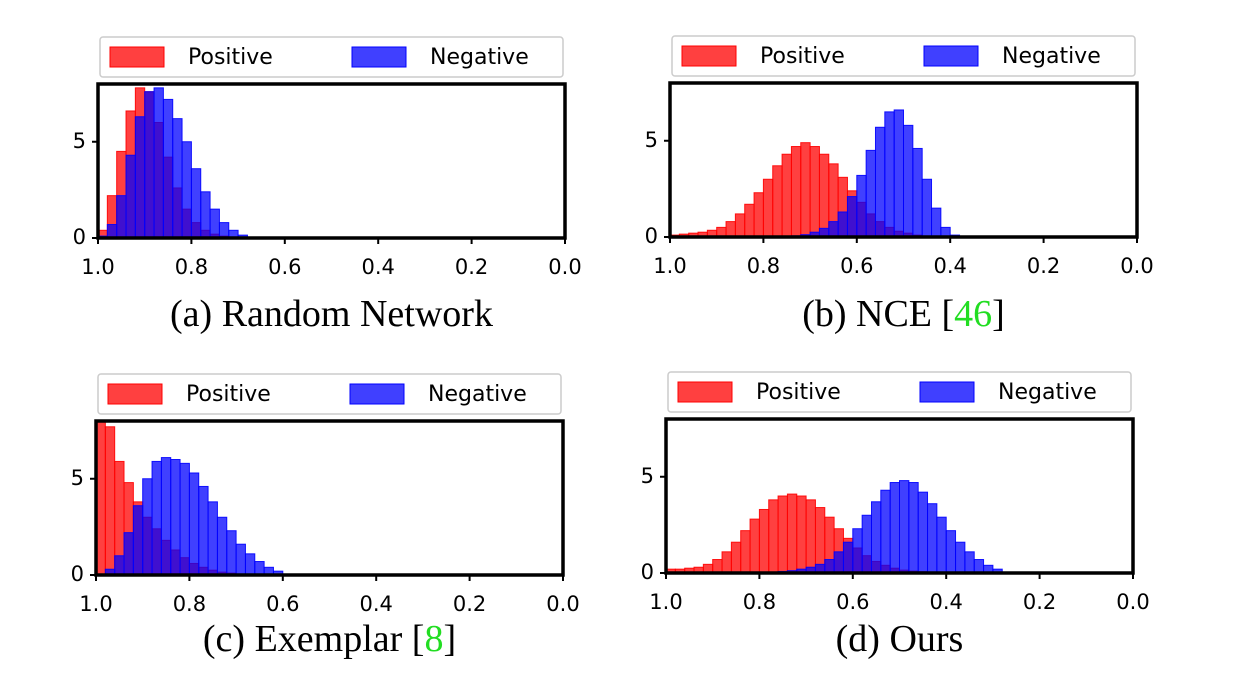 This screenshot has height=691, width=1251. I want to click on caption: (d) Ours, so click(900, 639).